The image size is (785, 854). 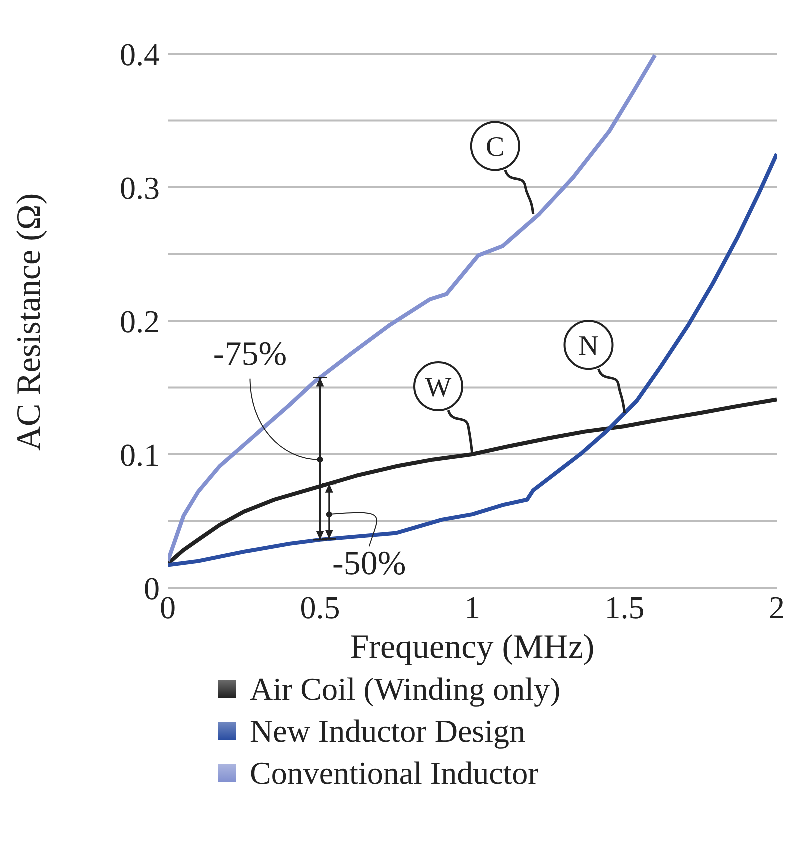 What do you see at coordinates (388, 731) in the screenshot?
I see `legend-label: New Inductor Design` at bounding box center [388, 731].